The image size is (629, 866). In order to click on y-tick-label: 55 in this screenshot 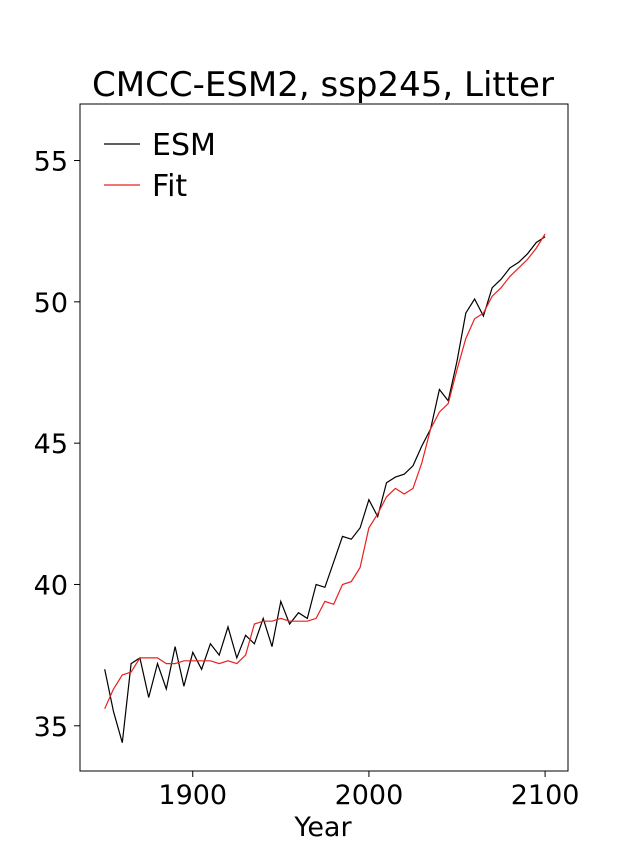, I will do `click(51, 162)`.